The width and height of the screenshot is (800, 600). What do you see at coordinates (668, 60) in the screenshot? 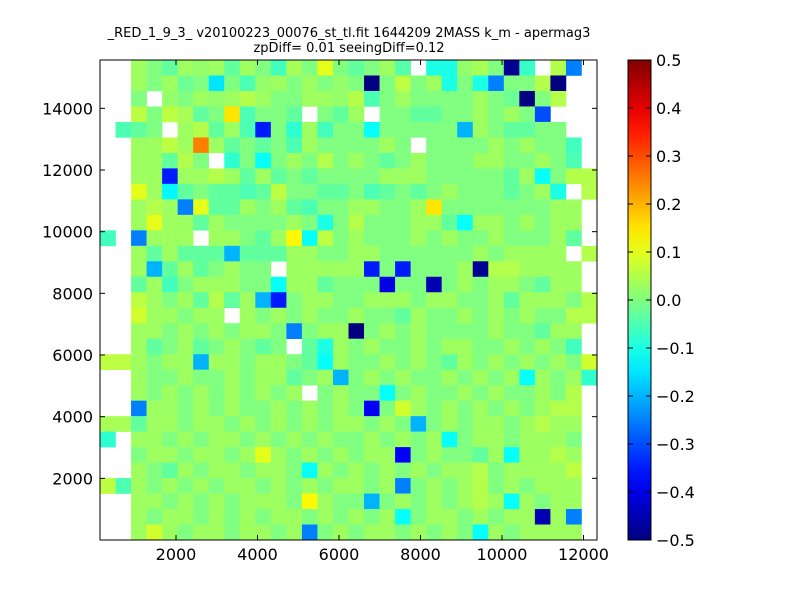
I see `colorbar-tick-label: 0.5` at bounding box center [668, 60].